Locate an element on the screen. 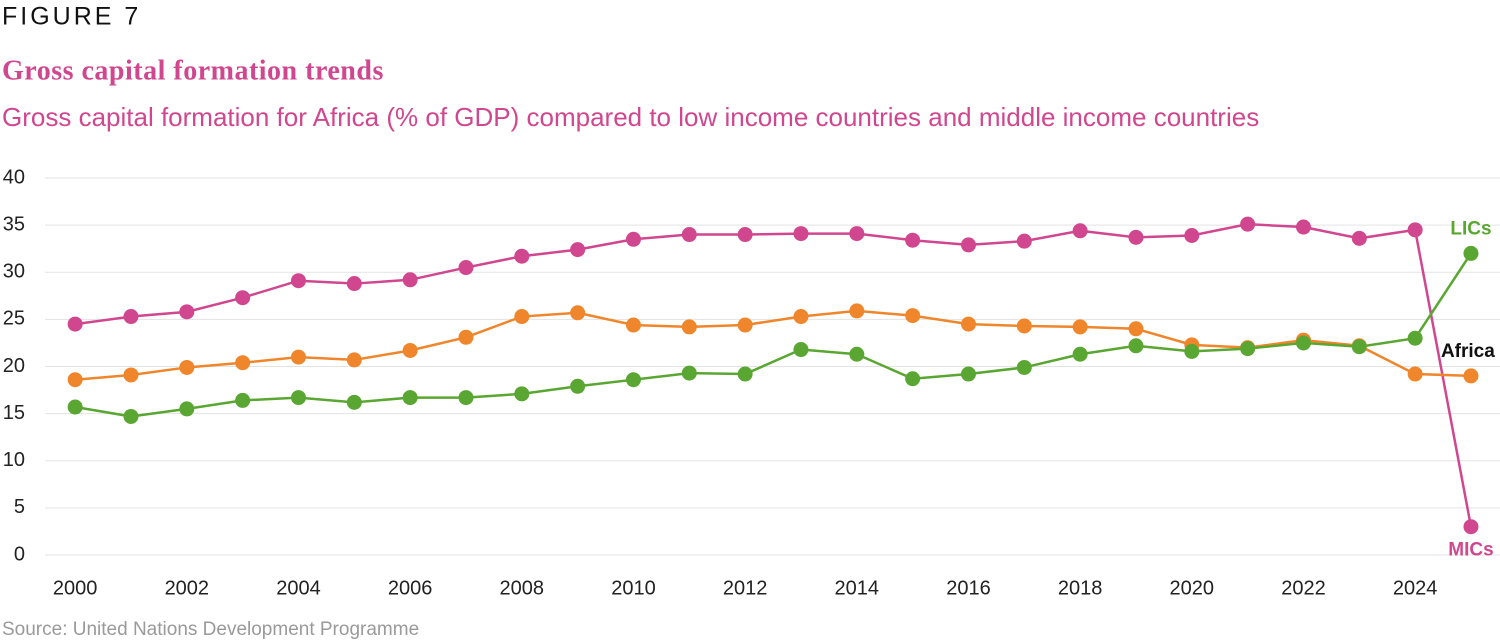 The height and width of the screenshot is (644, 1500). y-tick-label: 20 is located at coordinates (14, 366).